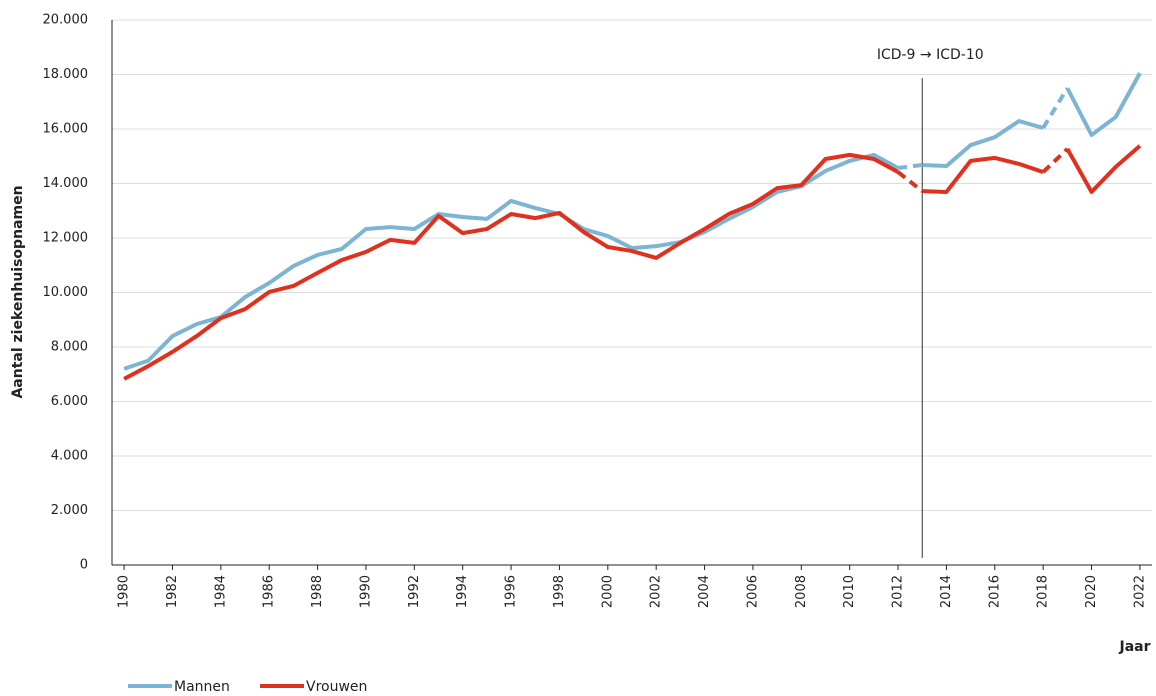 This screenshot has height=696, width=1156. Describe the element at coordinates (656, 591) in the screenshot. I see `x-tick-label: 2002` at that location.